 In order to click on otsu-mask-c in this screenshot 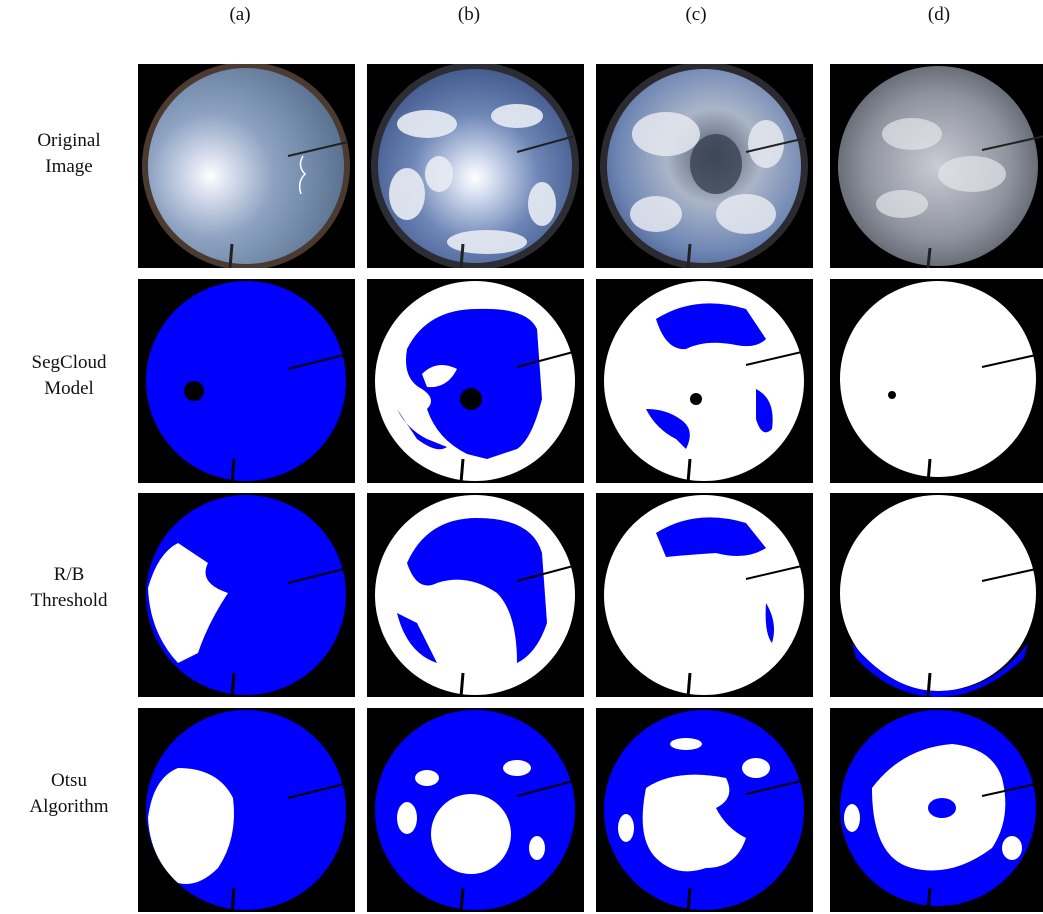, I will do `click(704, 810)`.